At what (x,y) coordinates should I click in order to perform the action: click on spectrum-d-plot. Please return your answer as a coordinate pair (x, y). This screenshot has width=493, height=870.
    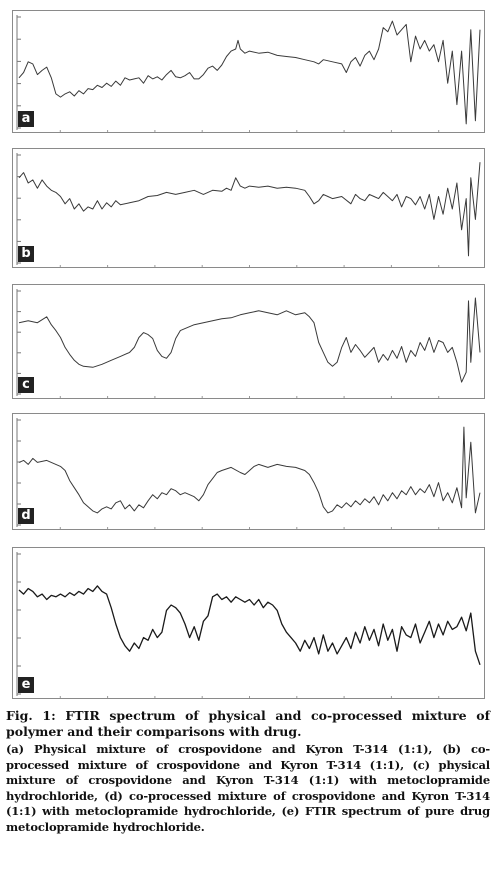
    Looking at the image, I should click on (248, 473).